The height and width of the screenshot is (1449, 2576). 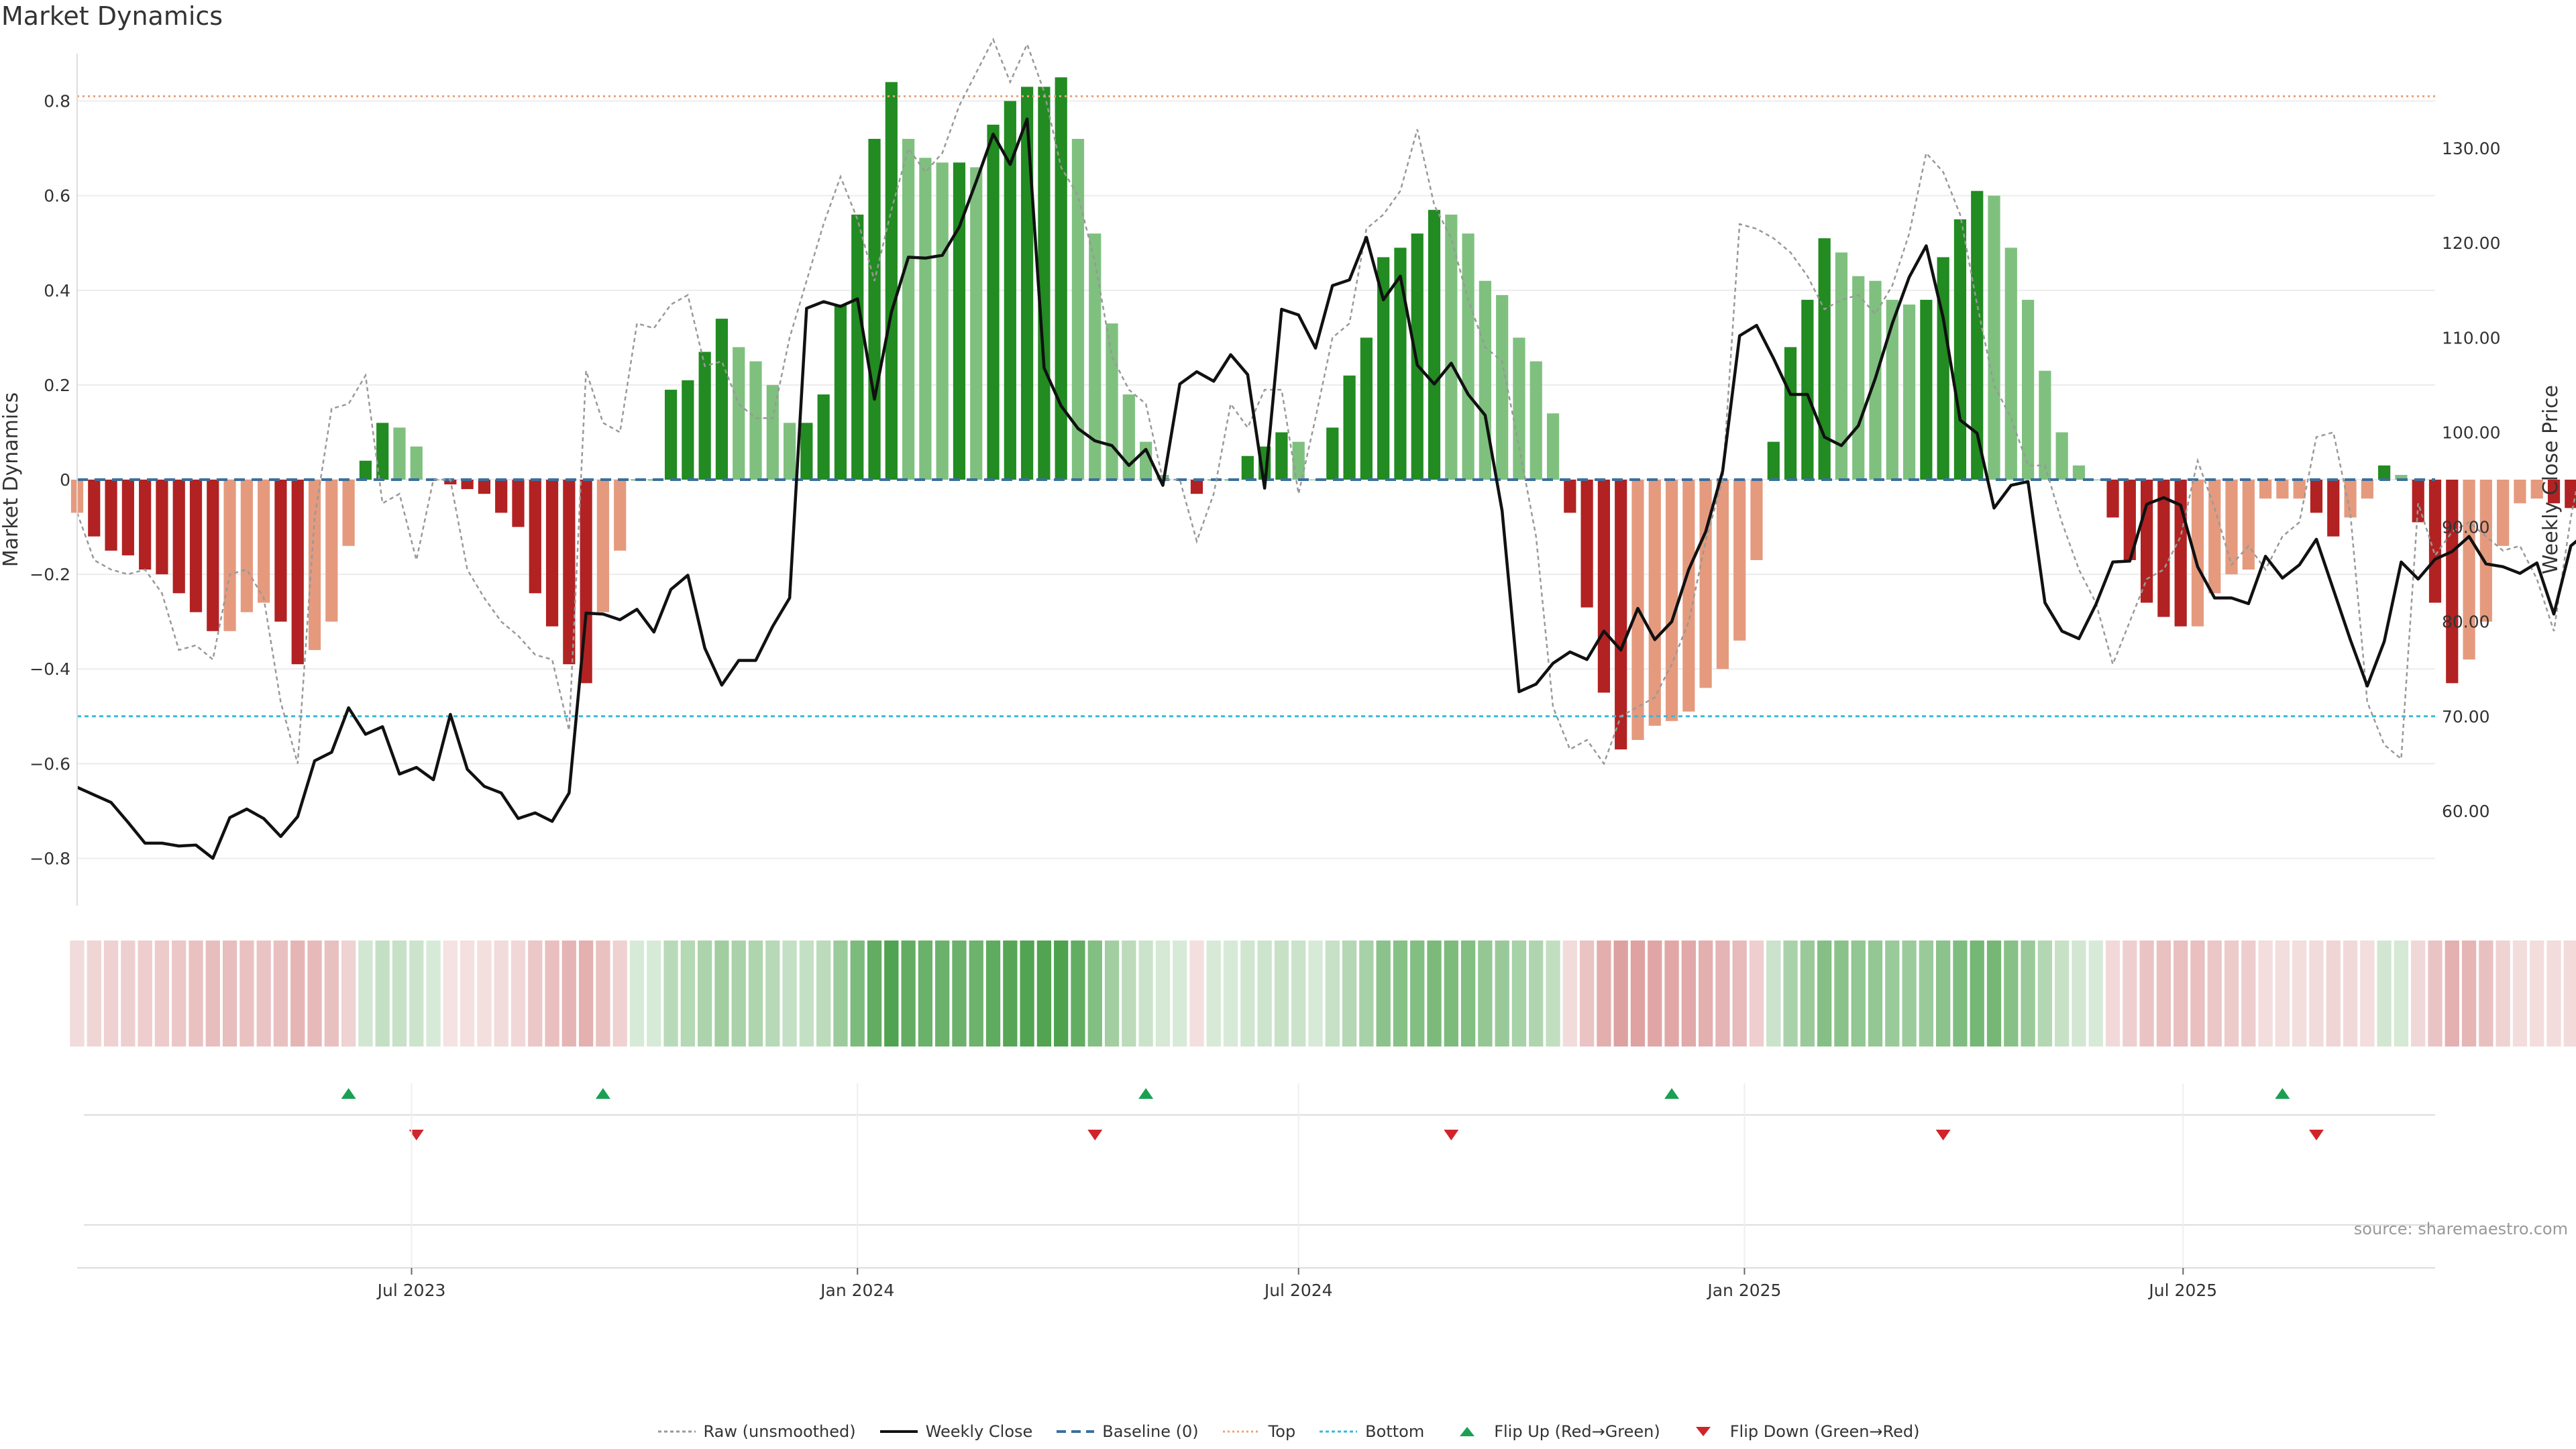 I want to click on flip-markers, so click(x=1259, y=1157).